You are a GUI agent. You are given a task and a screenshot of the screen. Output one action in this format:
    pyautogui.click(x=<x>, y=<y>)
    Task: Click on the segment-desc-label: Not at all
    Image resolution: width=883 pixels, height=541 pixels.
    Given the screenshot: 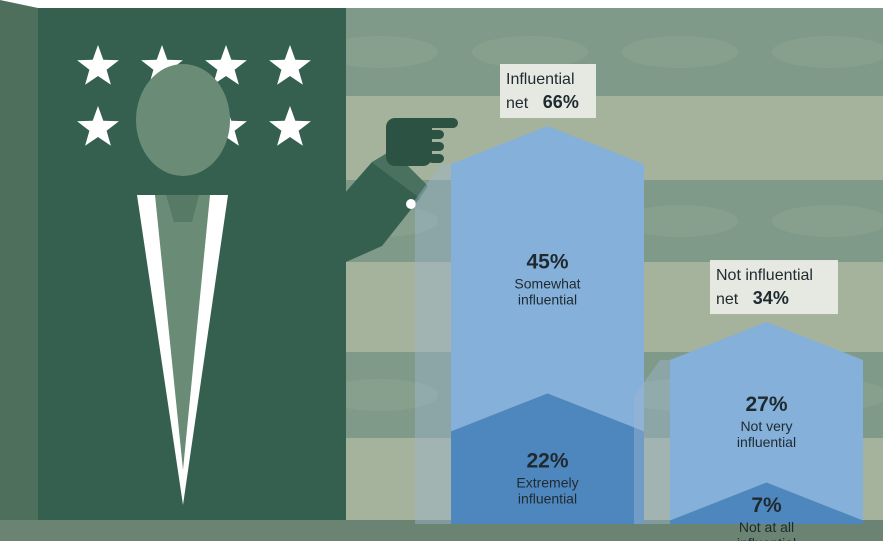 What is the action you would take?
    pyautogui.click(x=766, y=527)
    